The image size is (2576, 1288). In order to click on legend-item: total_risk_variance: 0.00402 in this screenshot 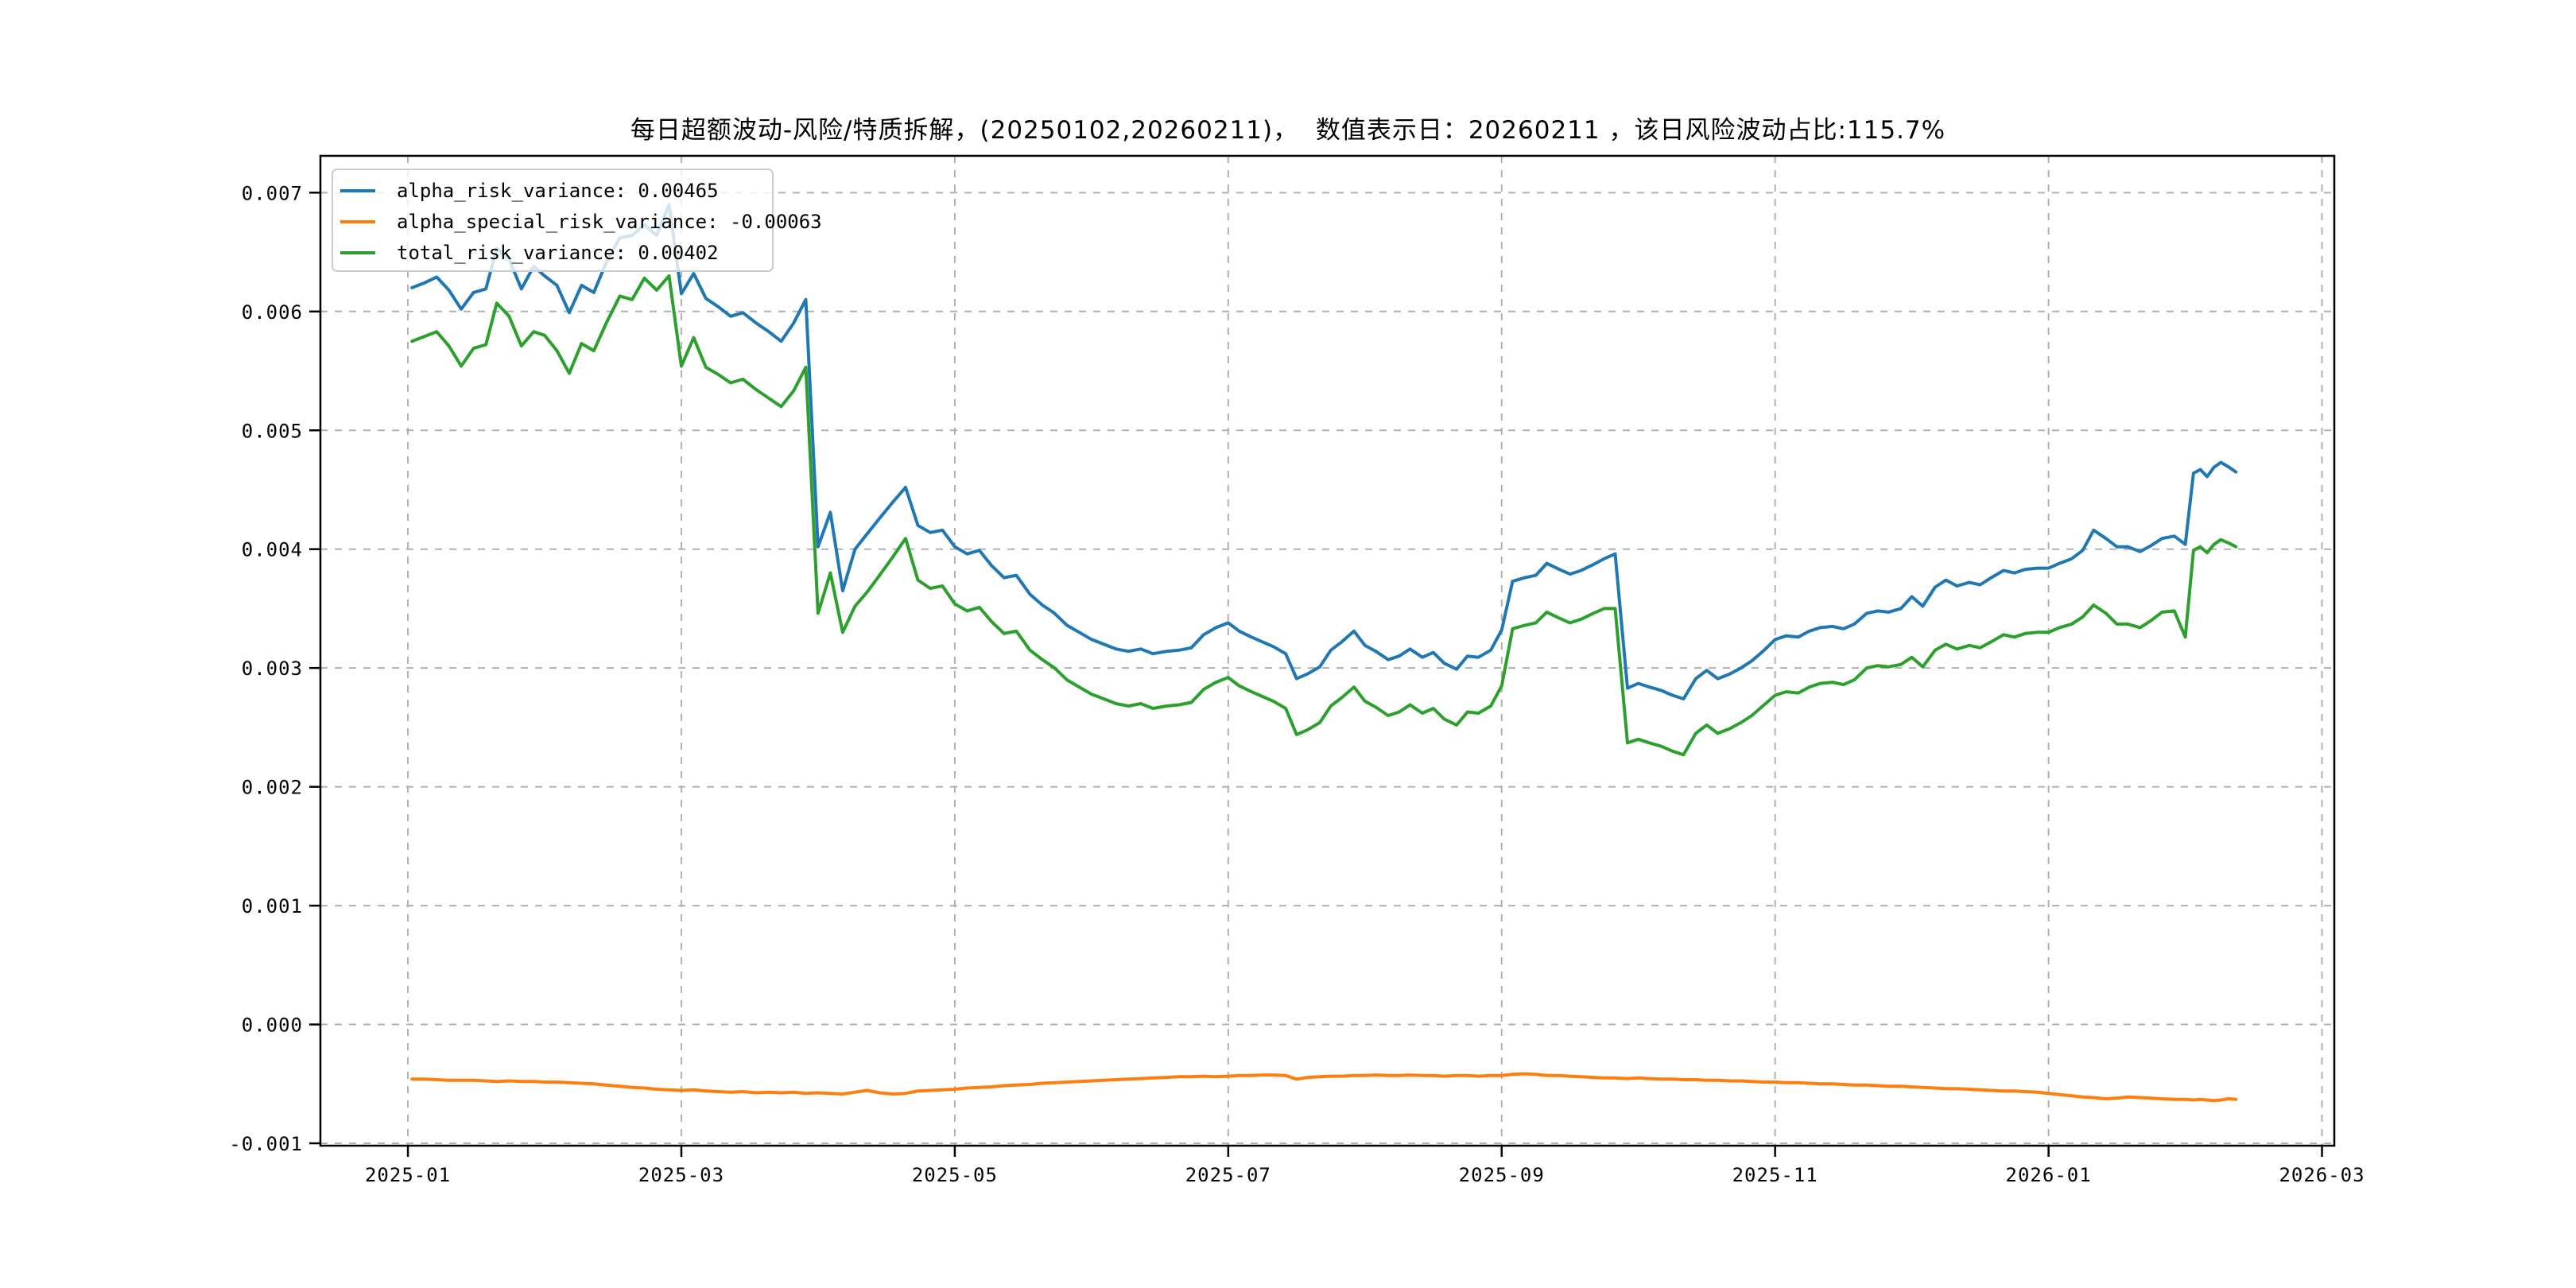, I will do `click(556, 252)`.